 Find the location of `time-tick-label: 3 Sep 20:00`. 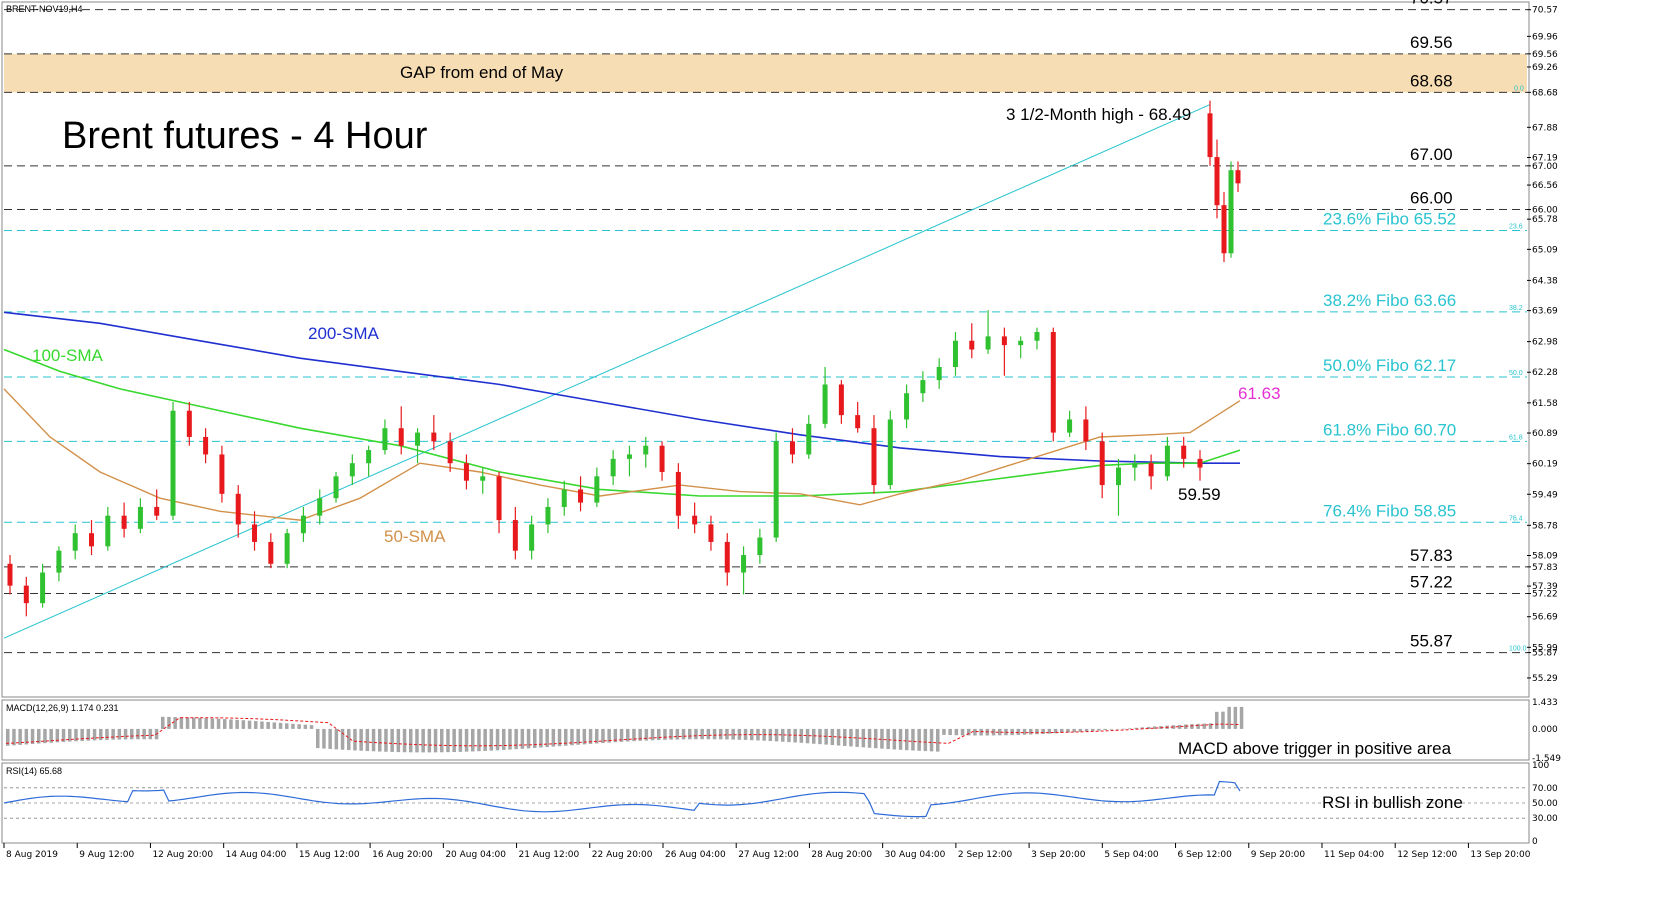

time-tick-label: 3 Sep 20:00 is located at coordinates (1058, 855).